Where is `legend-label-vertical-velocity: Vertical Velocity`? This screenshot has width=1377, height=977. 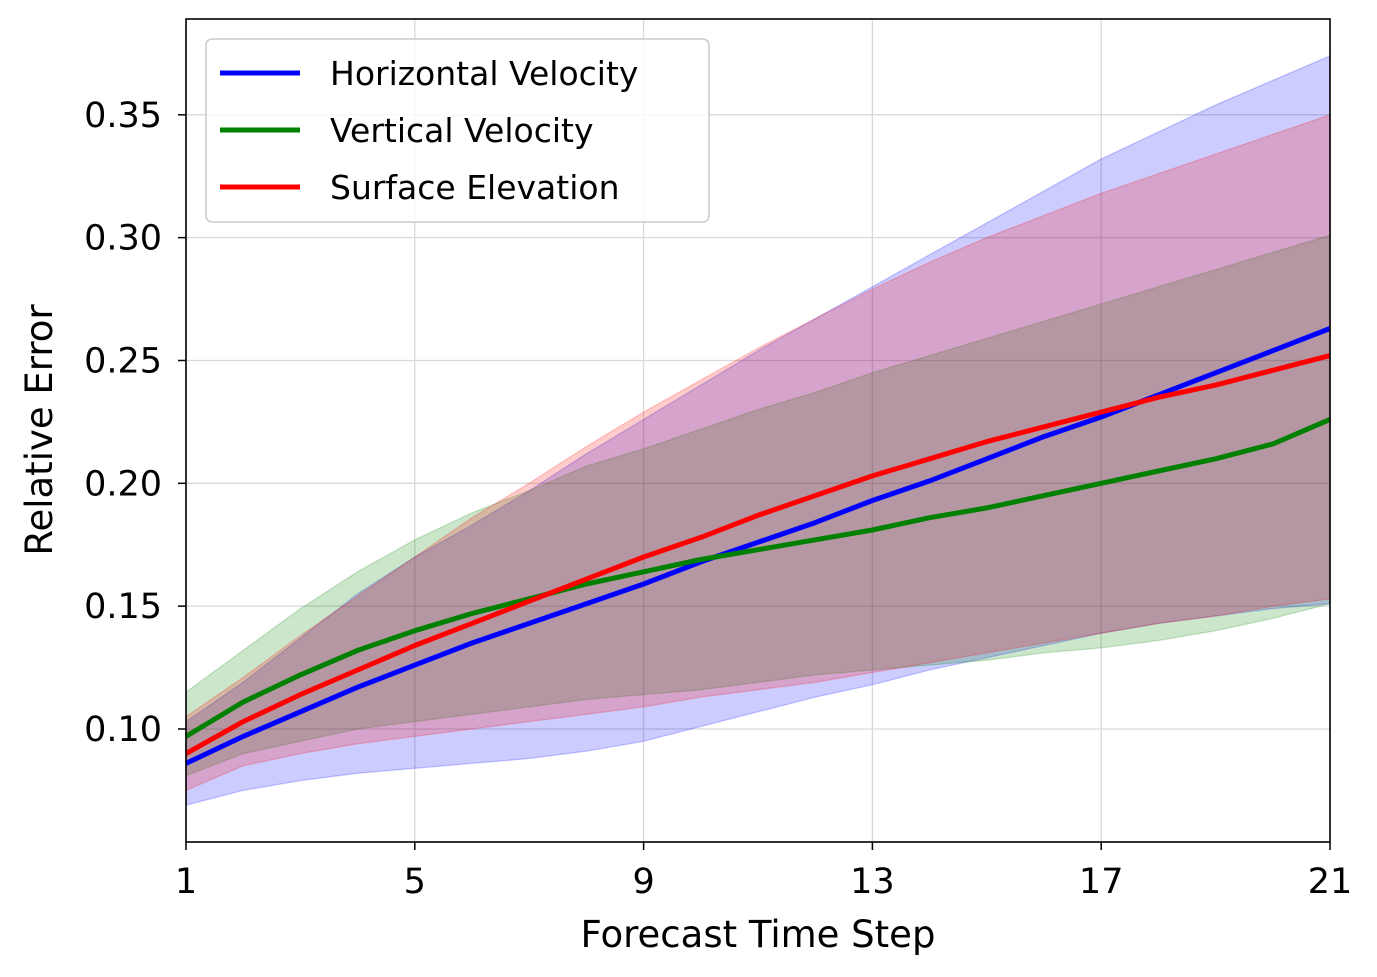 legend-label-vertical-velocity: Vertical Velocity is located at coordinates (461, 130).